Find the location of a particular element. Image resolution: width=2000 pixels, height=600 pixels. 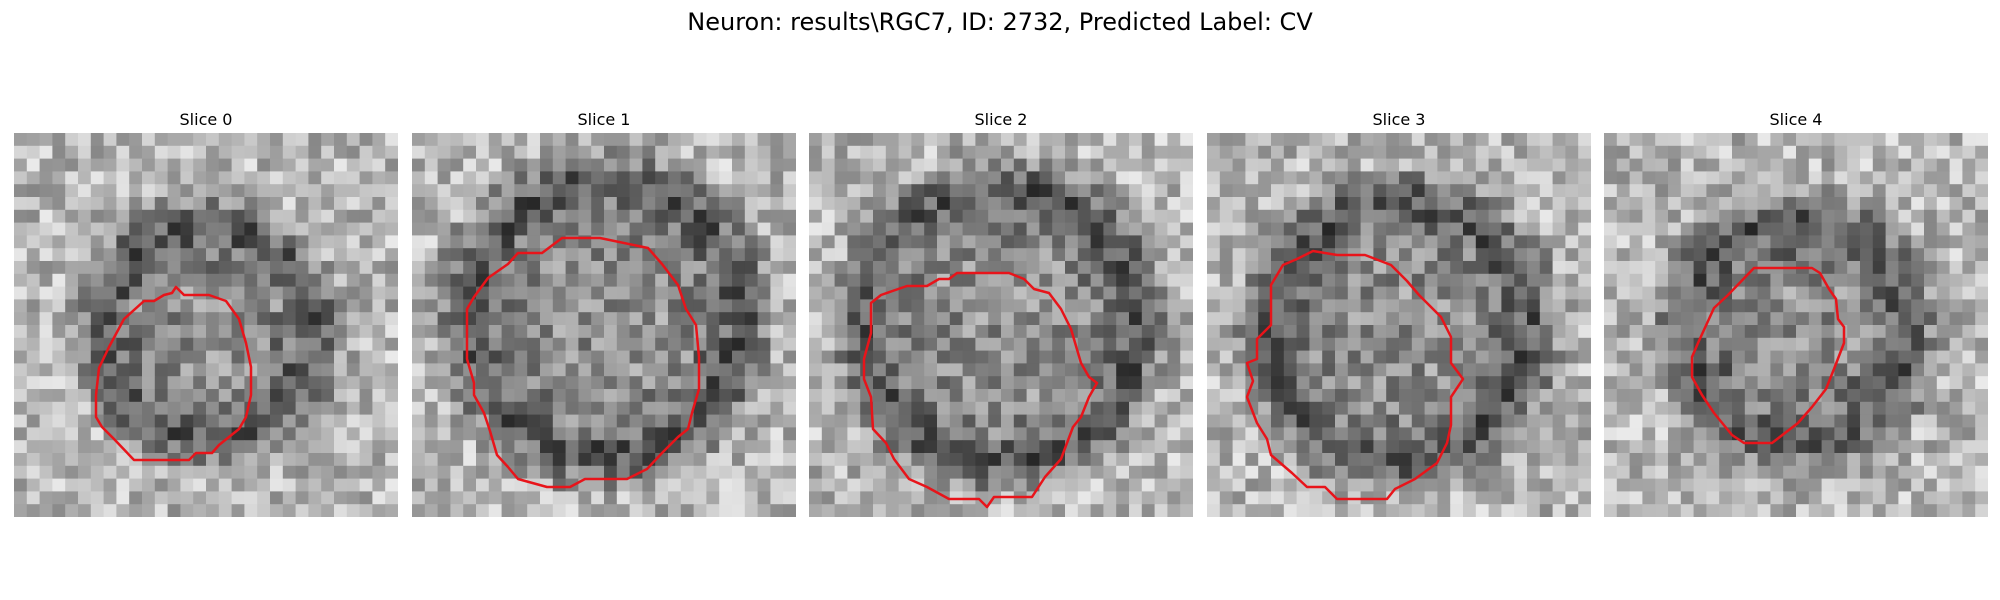

panel-title-0: Slice 0 is located at coordinates (206, 119).